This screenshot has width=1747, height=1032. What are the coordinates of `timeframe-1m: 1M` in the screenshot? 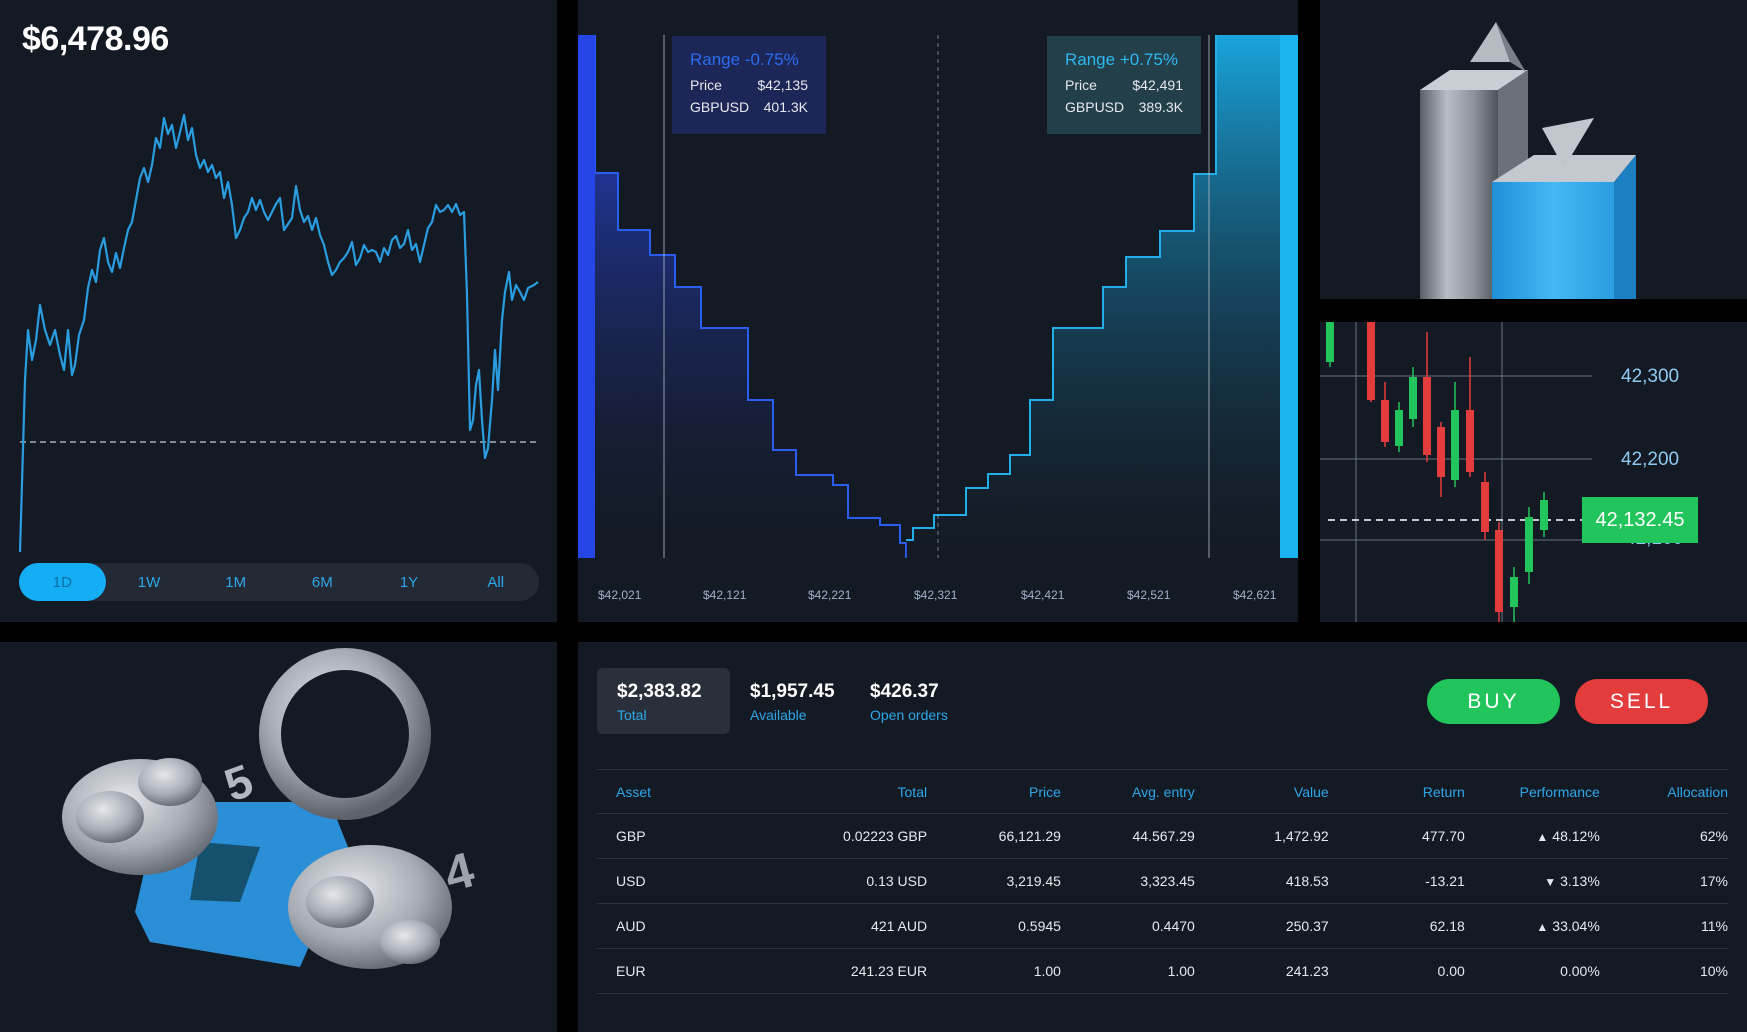 It's located at (236, 582).